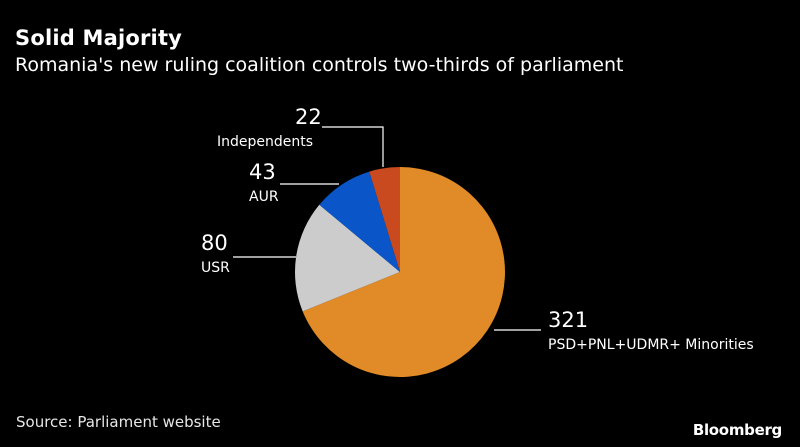 The width and height of the screenshot is (800, 447). What do you see at coordinates (308, 117) in the screenshot?
I see `value-label-independents: 22` at bounding box center [308, 117].